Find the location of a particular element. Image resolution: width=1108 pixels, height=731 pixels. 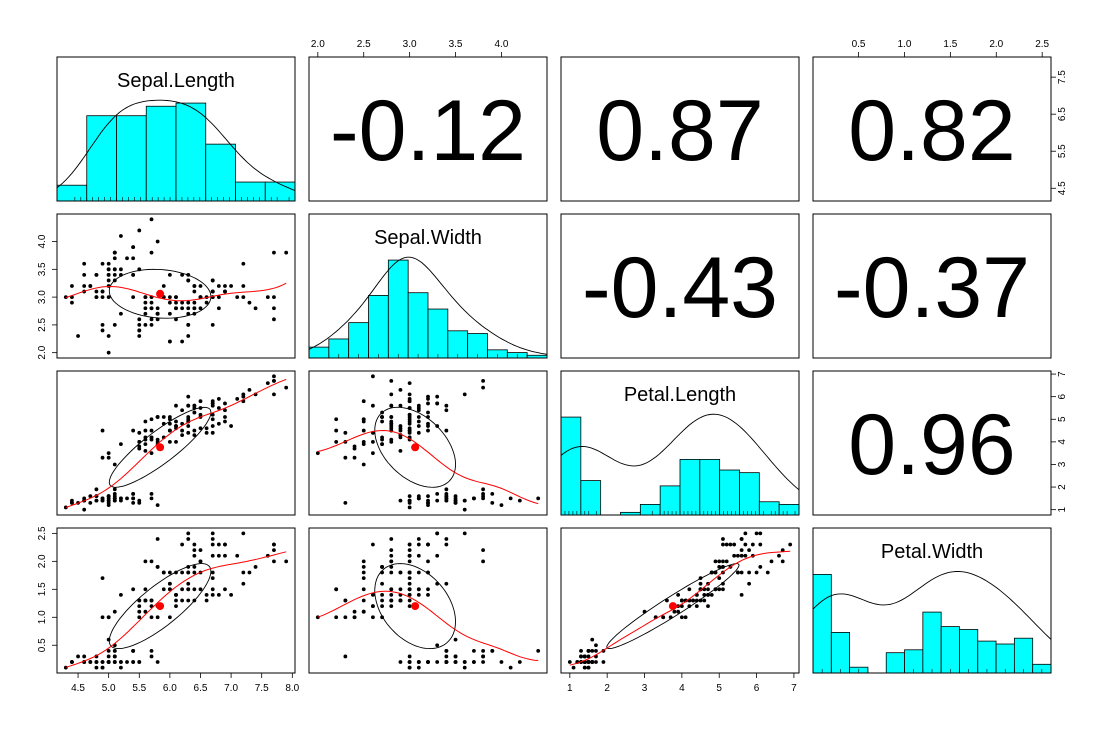

tick-label: 1.5 is located at coordinates (950, 44).